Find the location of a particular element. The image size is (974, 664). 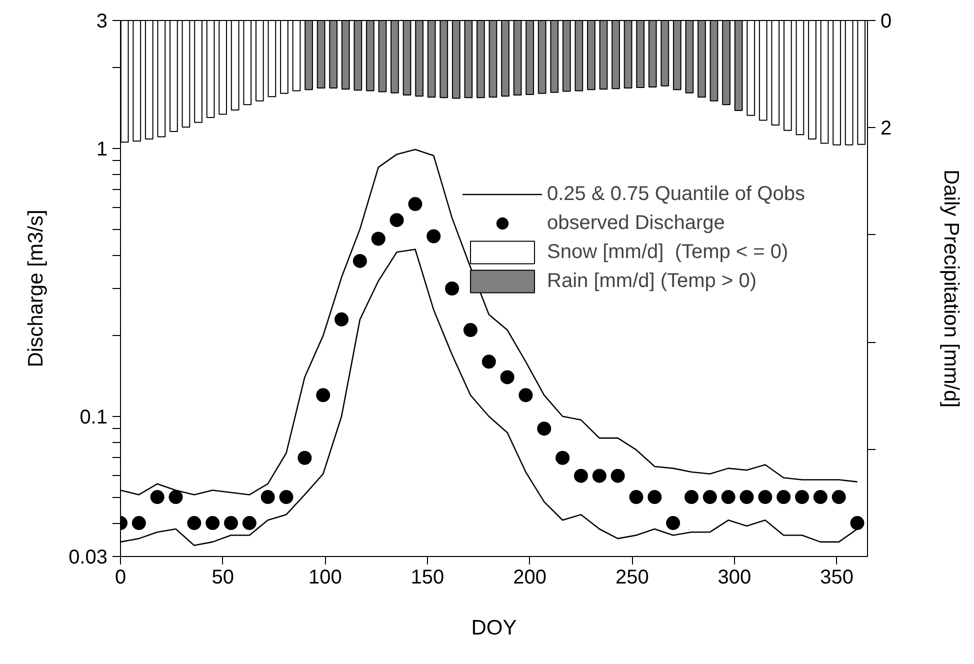

y2-axis-title: Daily Precipitation [mm/d] is located at coordinates (951, 288).